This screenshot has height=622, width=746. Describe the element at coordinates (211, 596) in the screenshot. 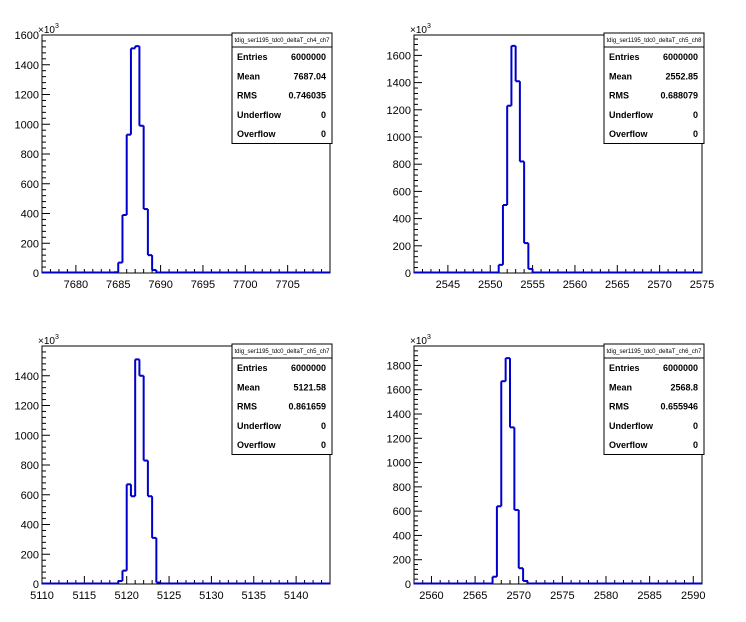

I see `x-tick-label: 5130` at that location.